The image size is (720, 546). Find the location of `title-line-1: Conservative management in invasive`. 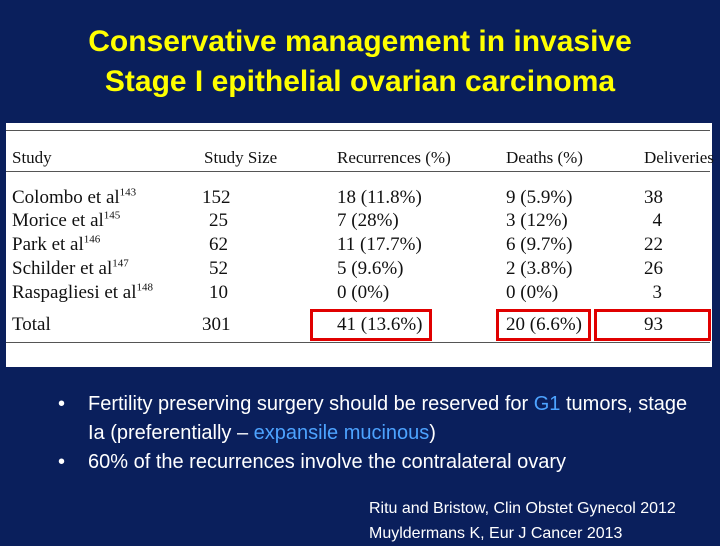

title-line-1: Conservative management in invasive is located at coordinates (360, 41).